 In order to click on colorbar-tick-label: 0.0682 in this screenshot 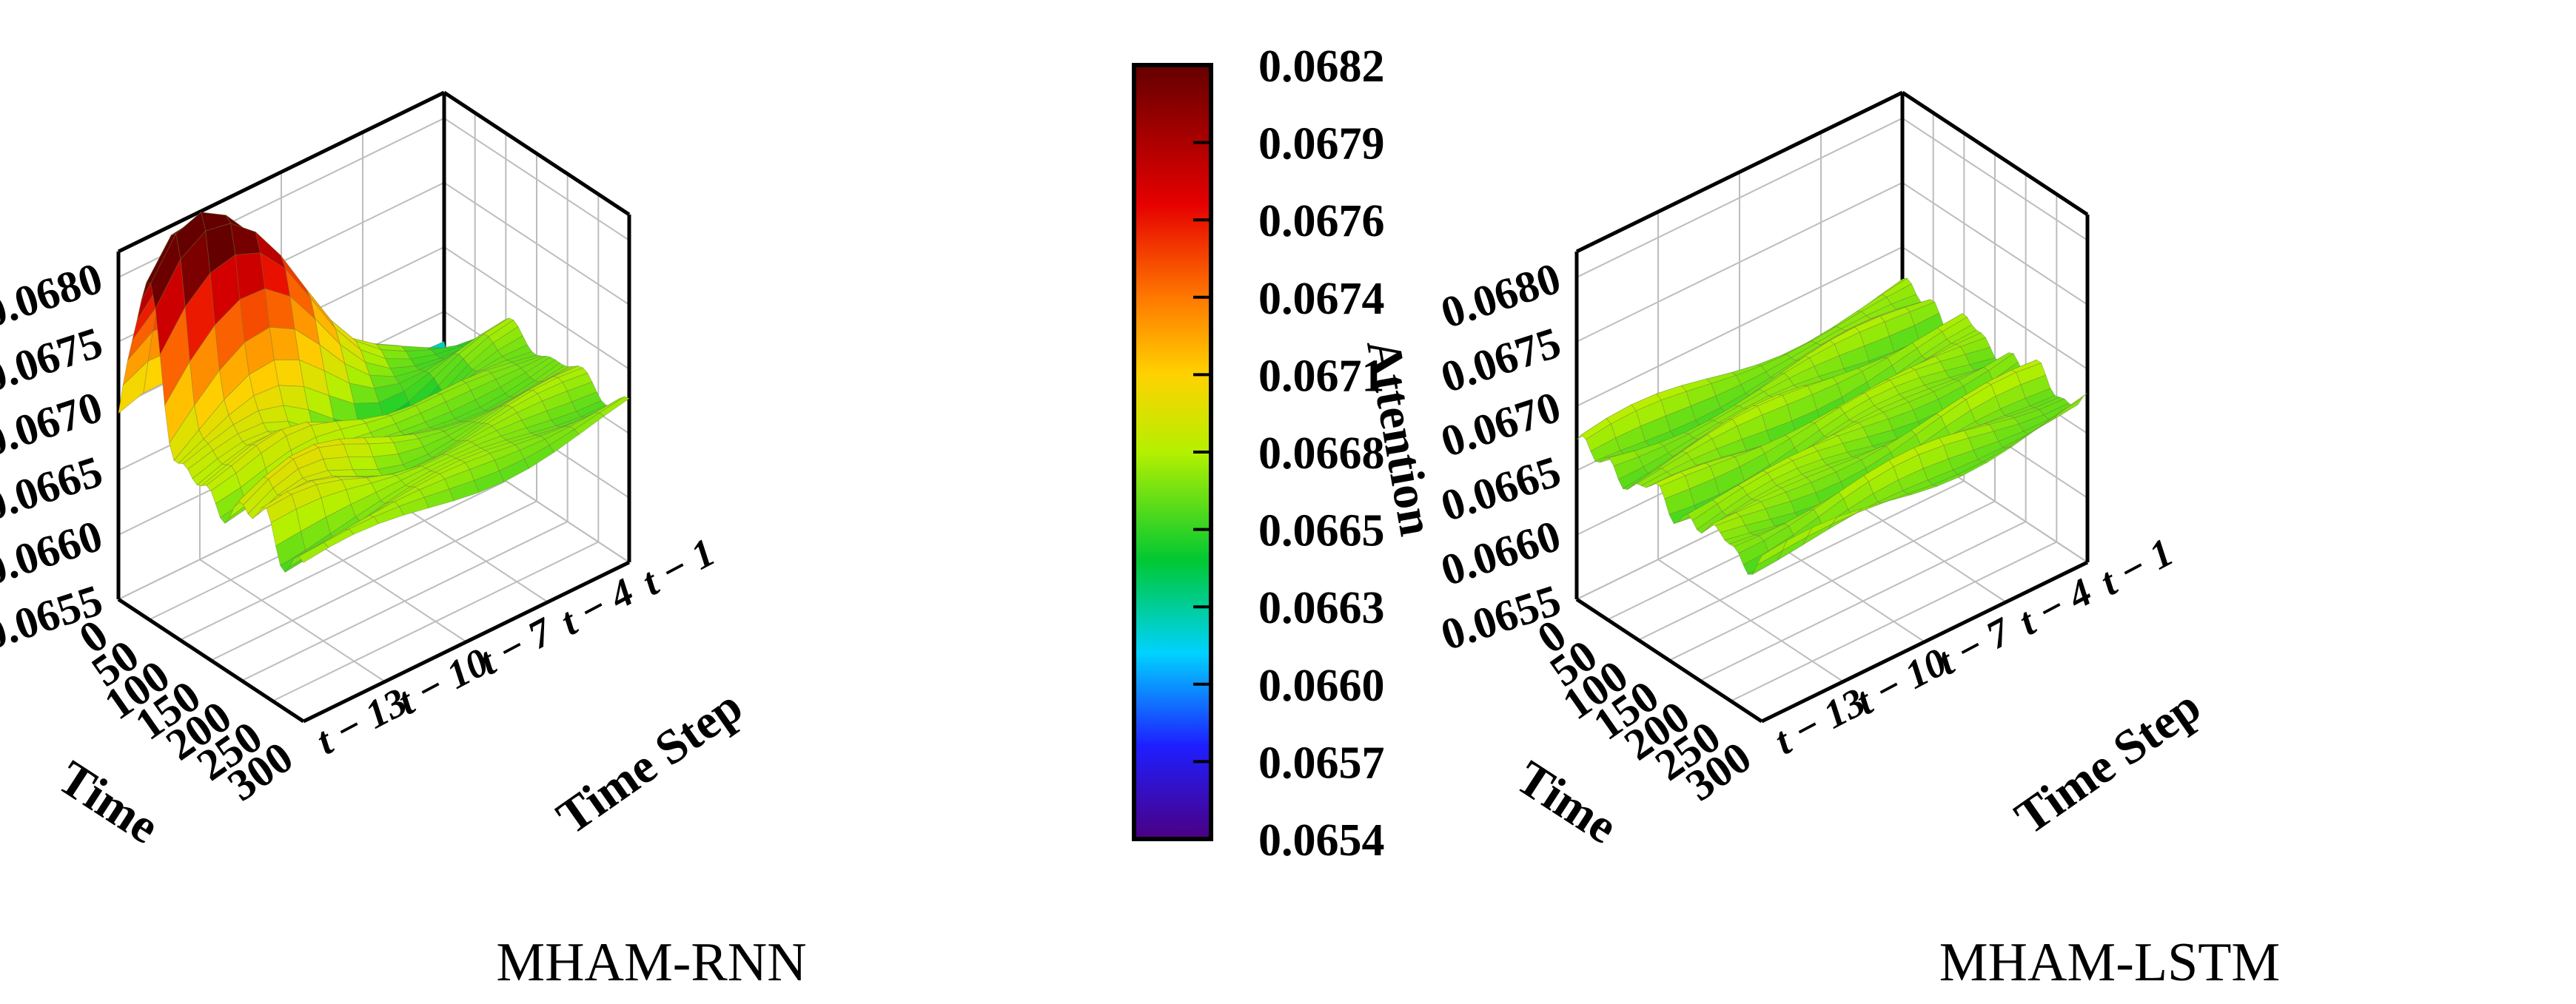, I will do `click(1321, 66)`.